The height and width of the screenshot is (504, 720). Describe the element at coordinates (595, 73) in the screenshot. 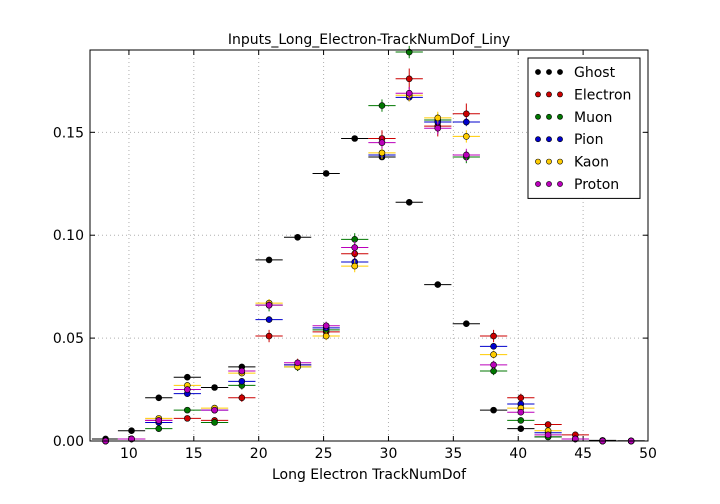

I see `legend-label: Ghost` at that location.